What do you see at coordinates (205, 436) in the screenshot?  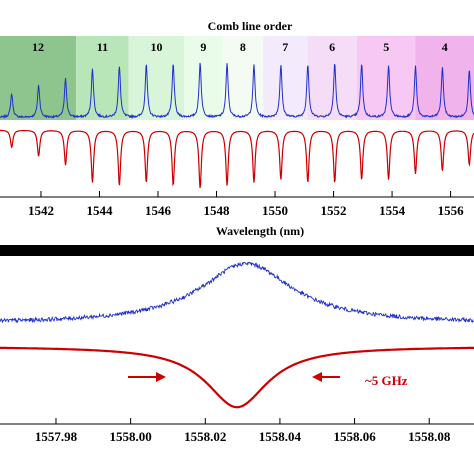 I see `bottom-x-tick-label: 1558.02` at bounding box center [205, 436].